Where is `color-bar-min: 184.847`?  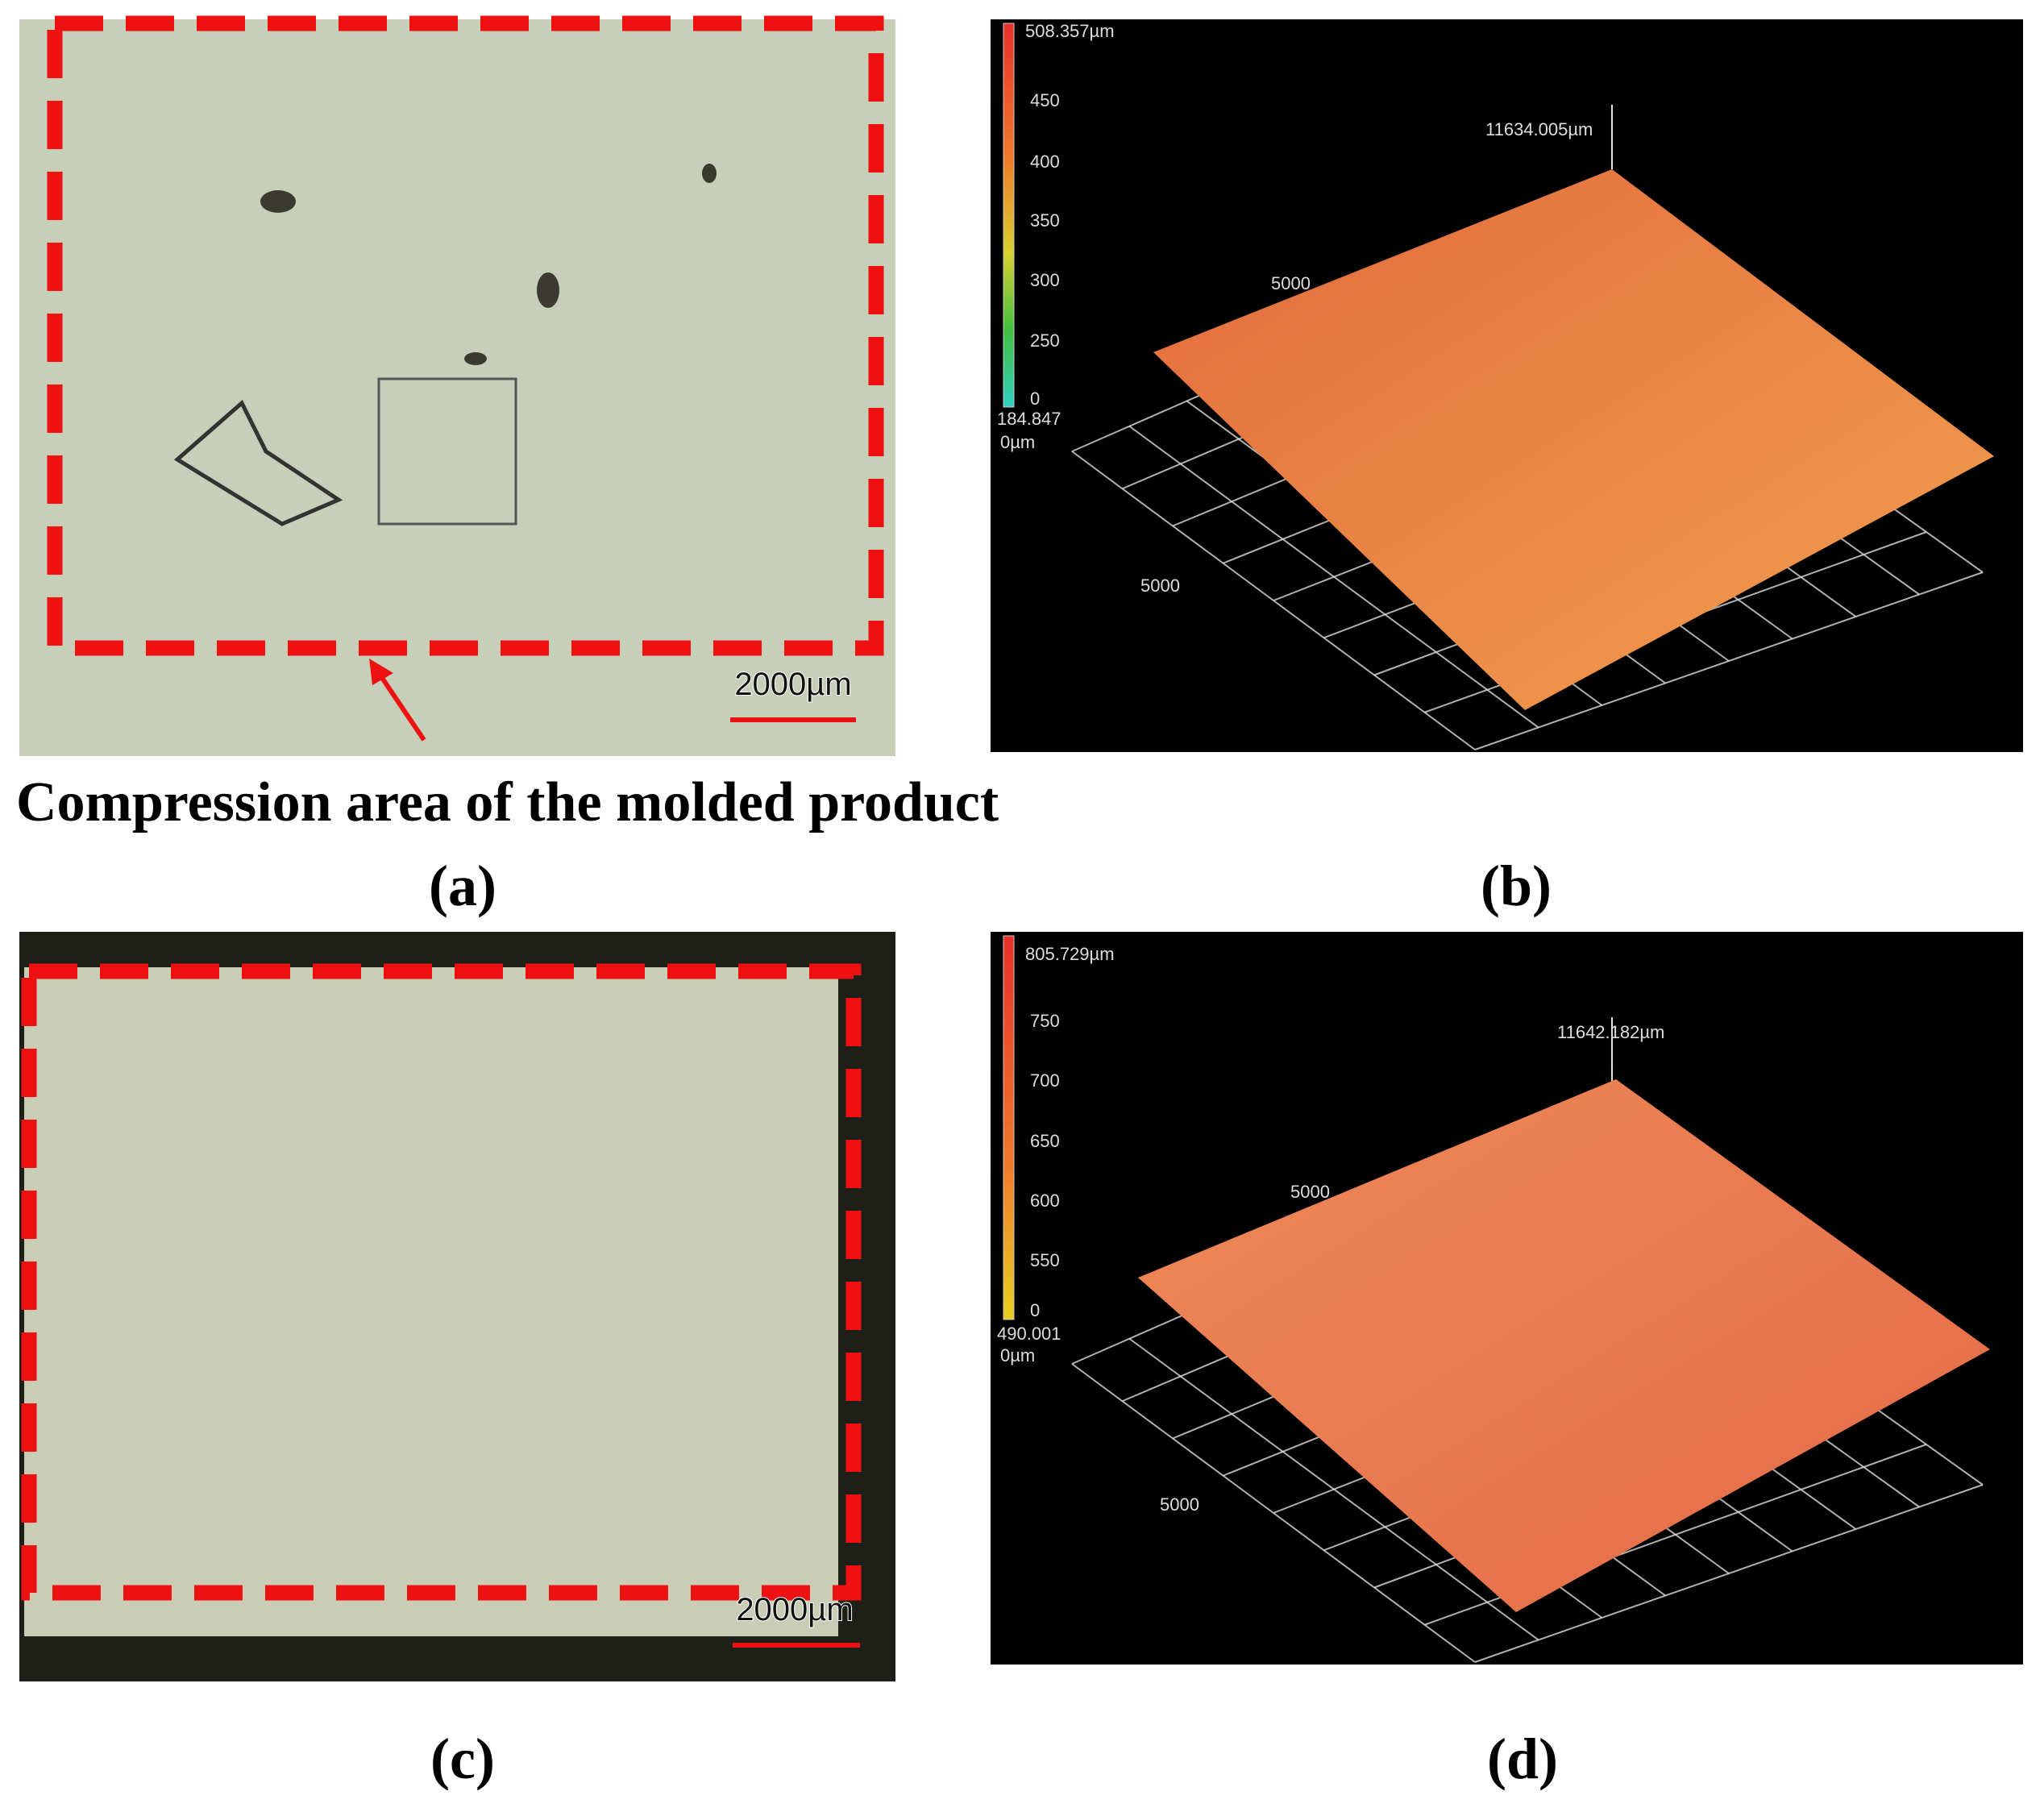 color-bar-min: 184.847 is located at coordinates (1029, 419).